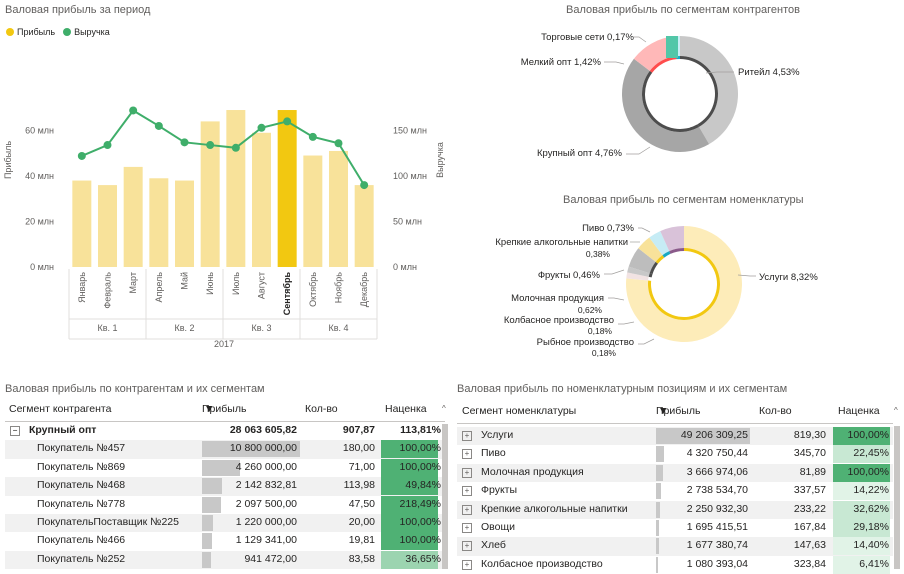 This screenshot has width=904, height=574. What do you see at coordinates (675, 454) in the screenshot?
I see `table-row: + Пиво 4 320 750,44 345,70 22,45%` at bounding box center [675, 454].